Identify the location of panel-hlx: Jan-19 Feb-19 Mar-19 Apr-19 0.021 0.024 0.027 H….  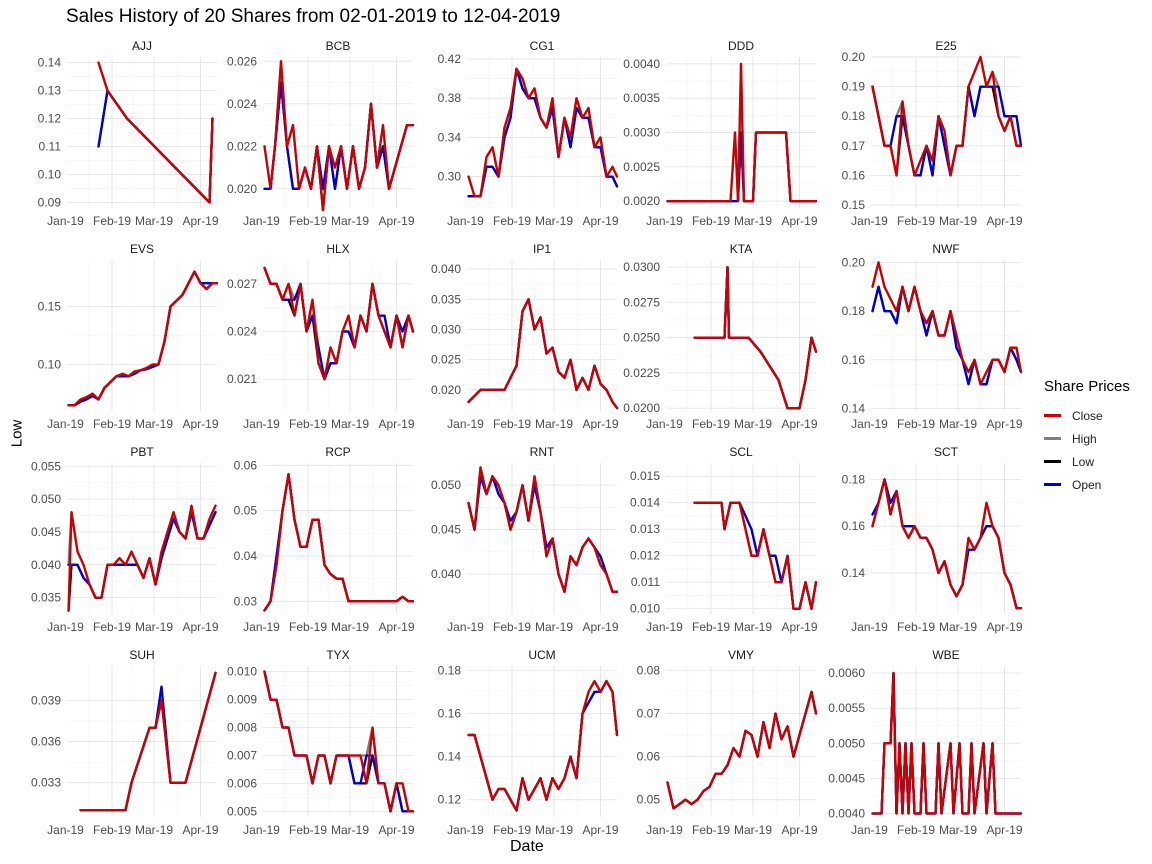
(321, 336).